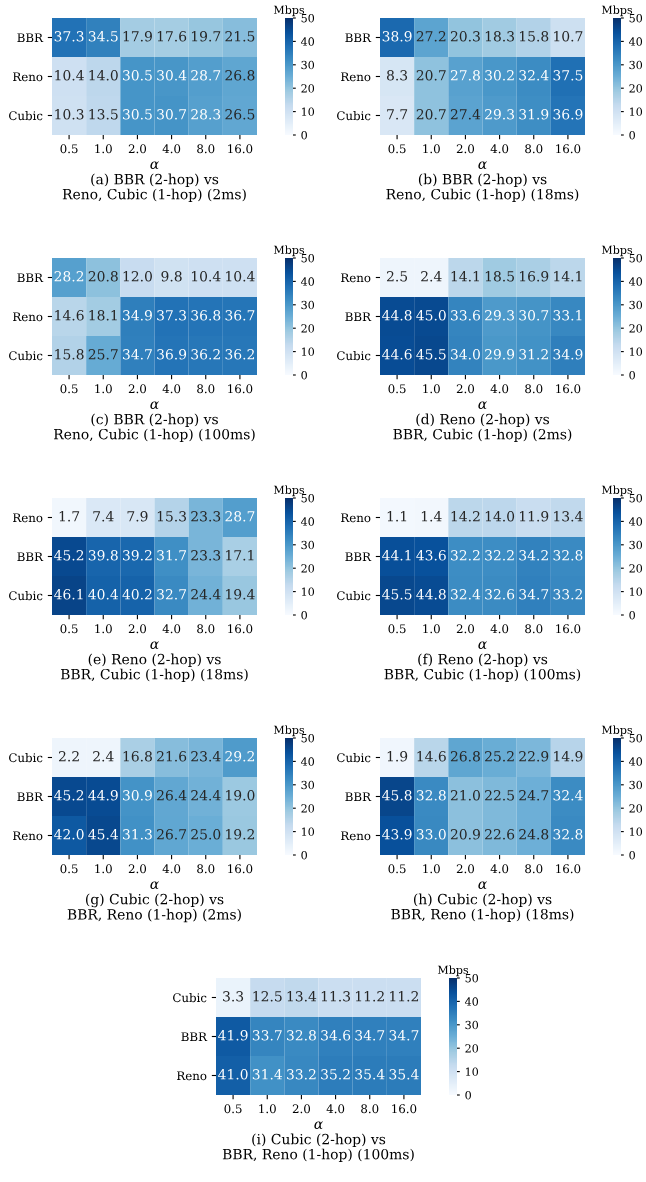  I want to click on data-label: 30.7, so click(534, 315).